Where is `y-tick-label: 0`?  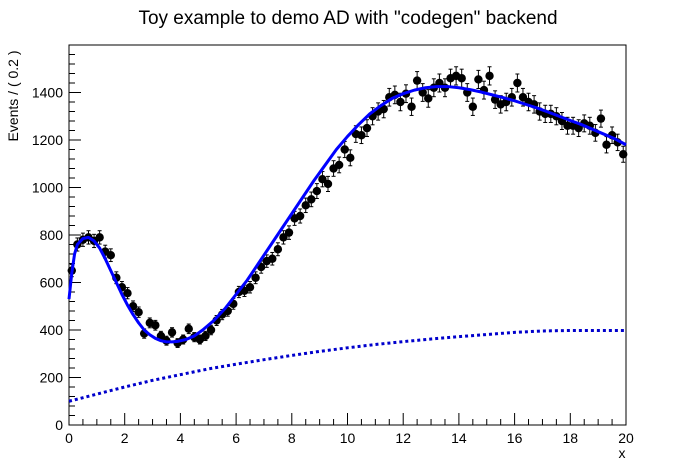 y-tick-label: 0 is located at coordinates (59, 425).